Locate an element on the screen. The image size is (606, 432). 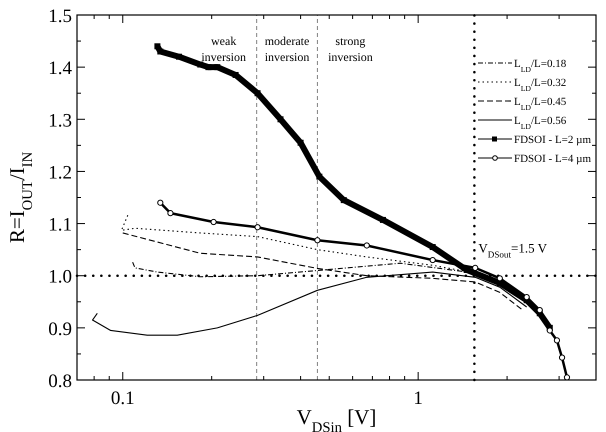
annotation: strong inversion is located at coordinates (350, 49).